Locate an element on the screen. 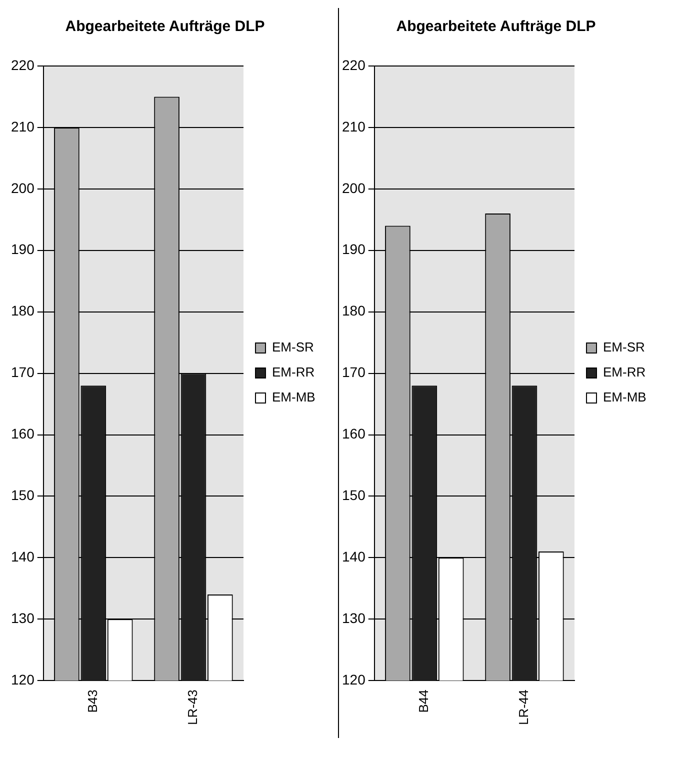  x-tick-label: B44 is located at coordinates (423, 701).